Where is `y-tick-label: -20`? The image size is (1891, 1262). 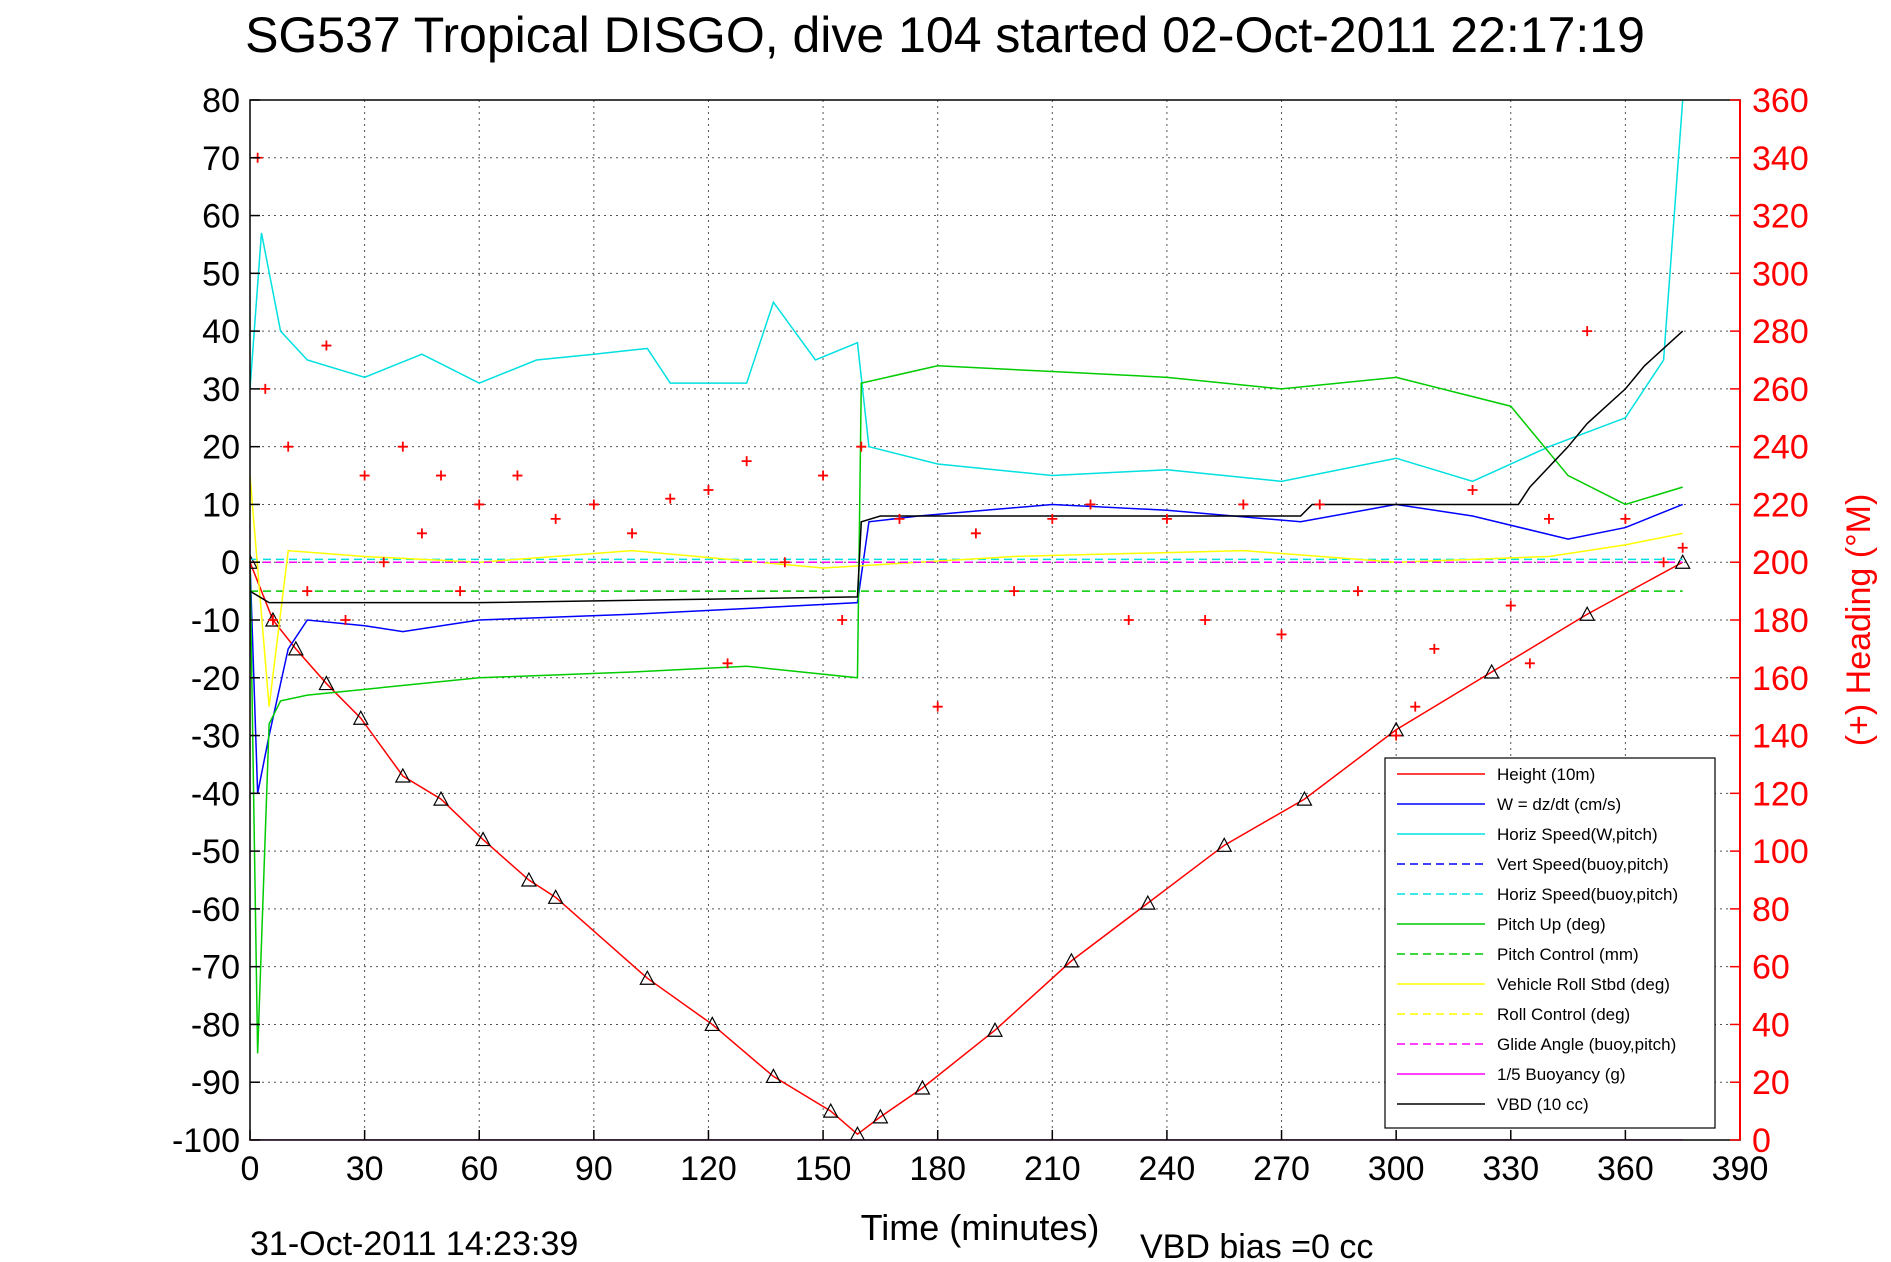 y-tick-label: -20 is located at coordinates (215, 679).